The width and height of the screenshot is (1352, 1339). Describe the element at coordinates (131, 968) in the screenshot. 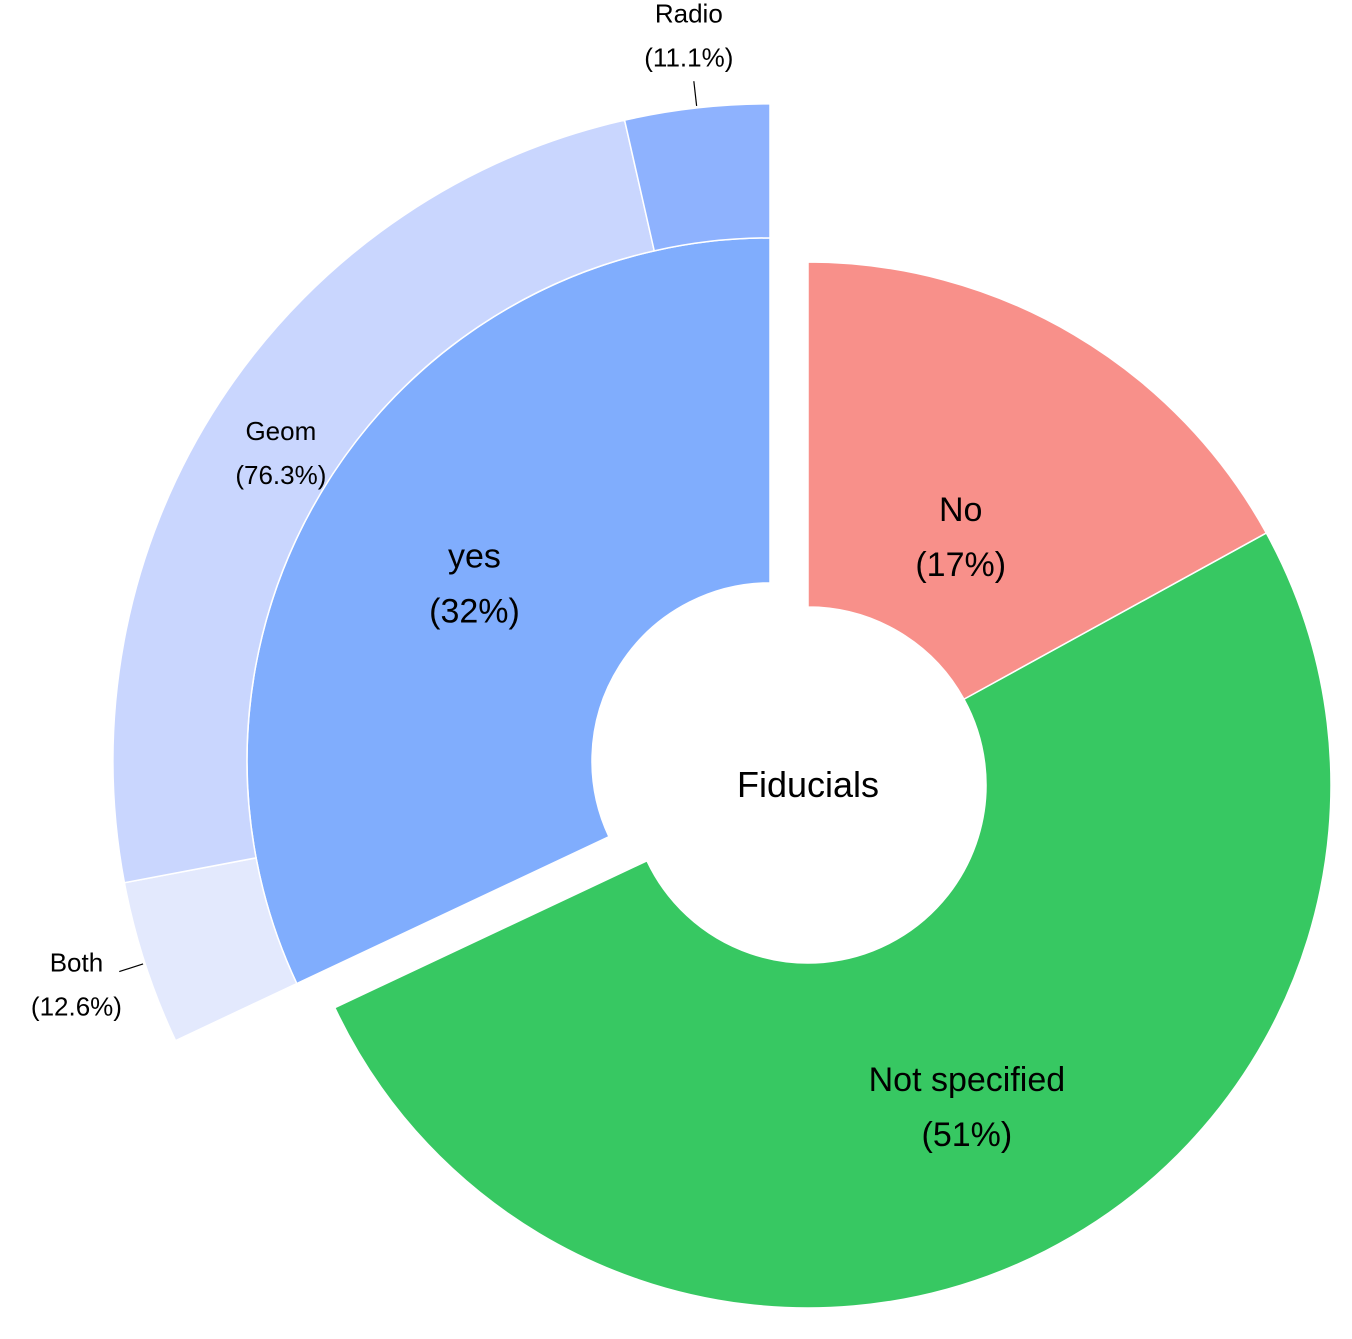

I see `leader-line-both` at that location.